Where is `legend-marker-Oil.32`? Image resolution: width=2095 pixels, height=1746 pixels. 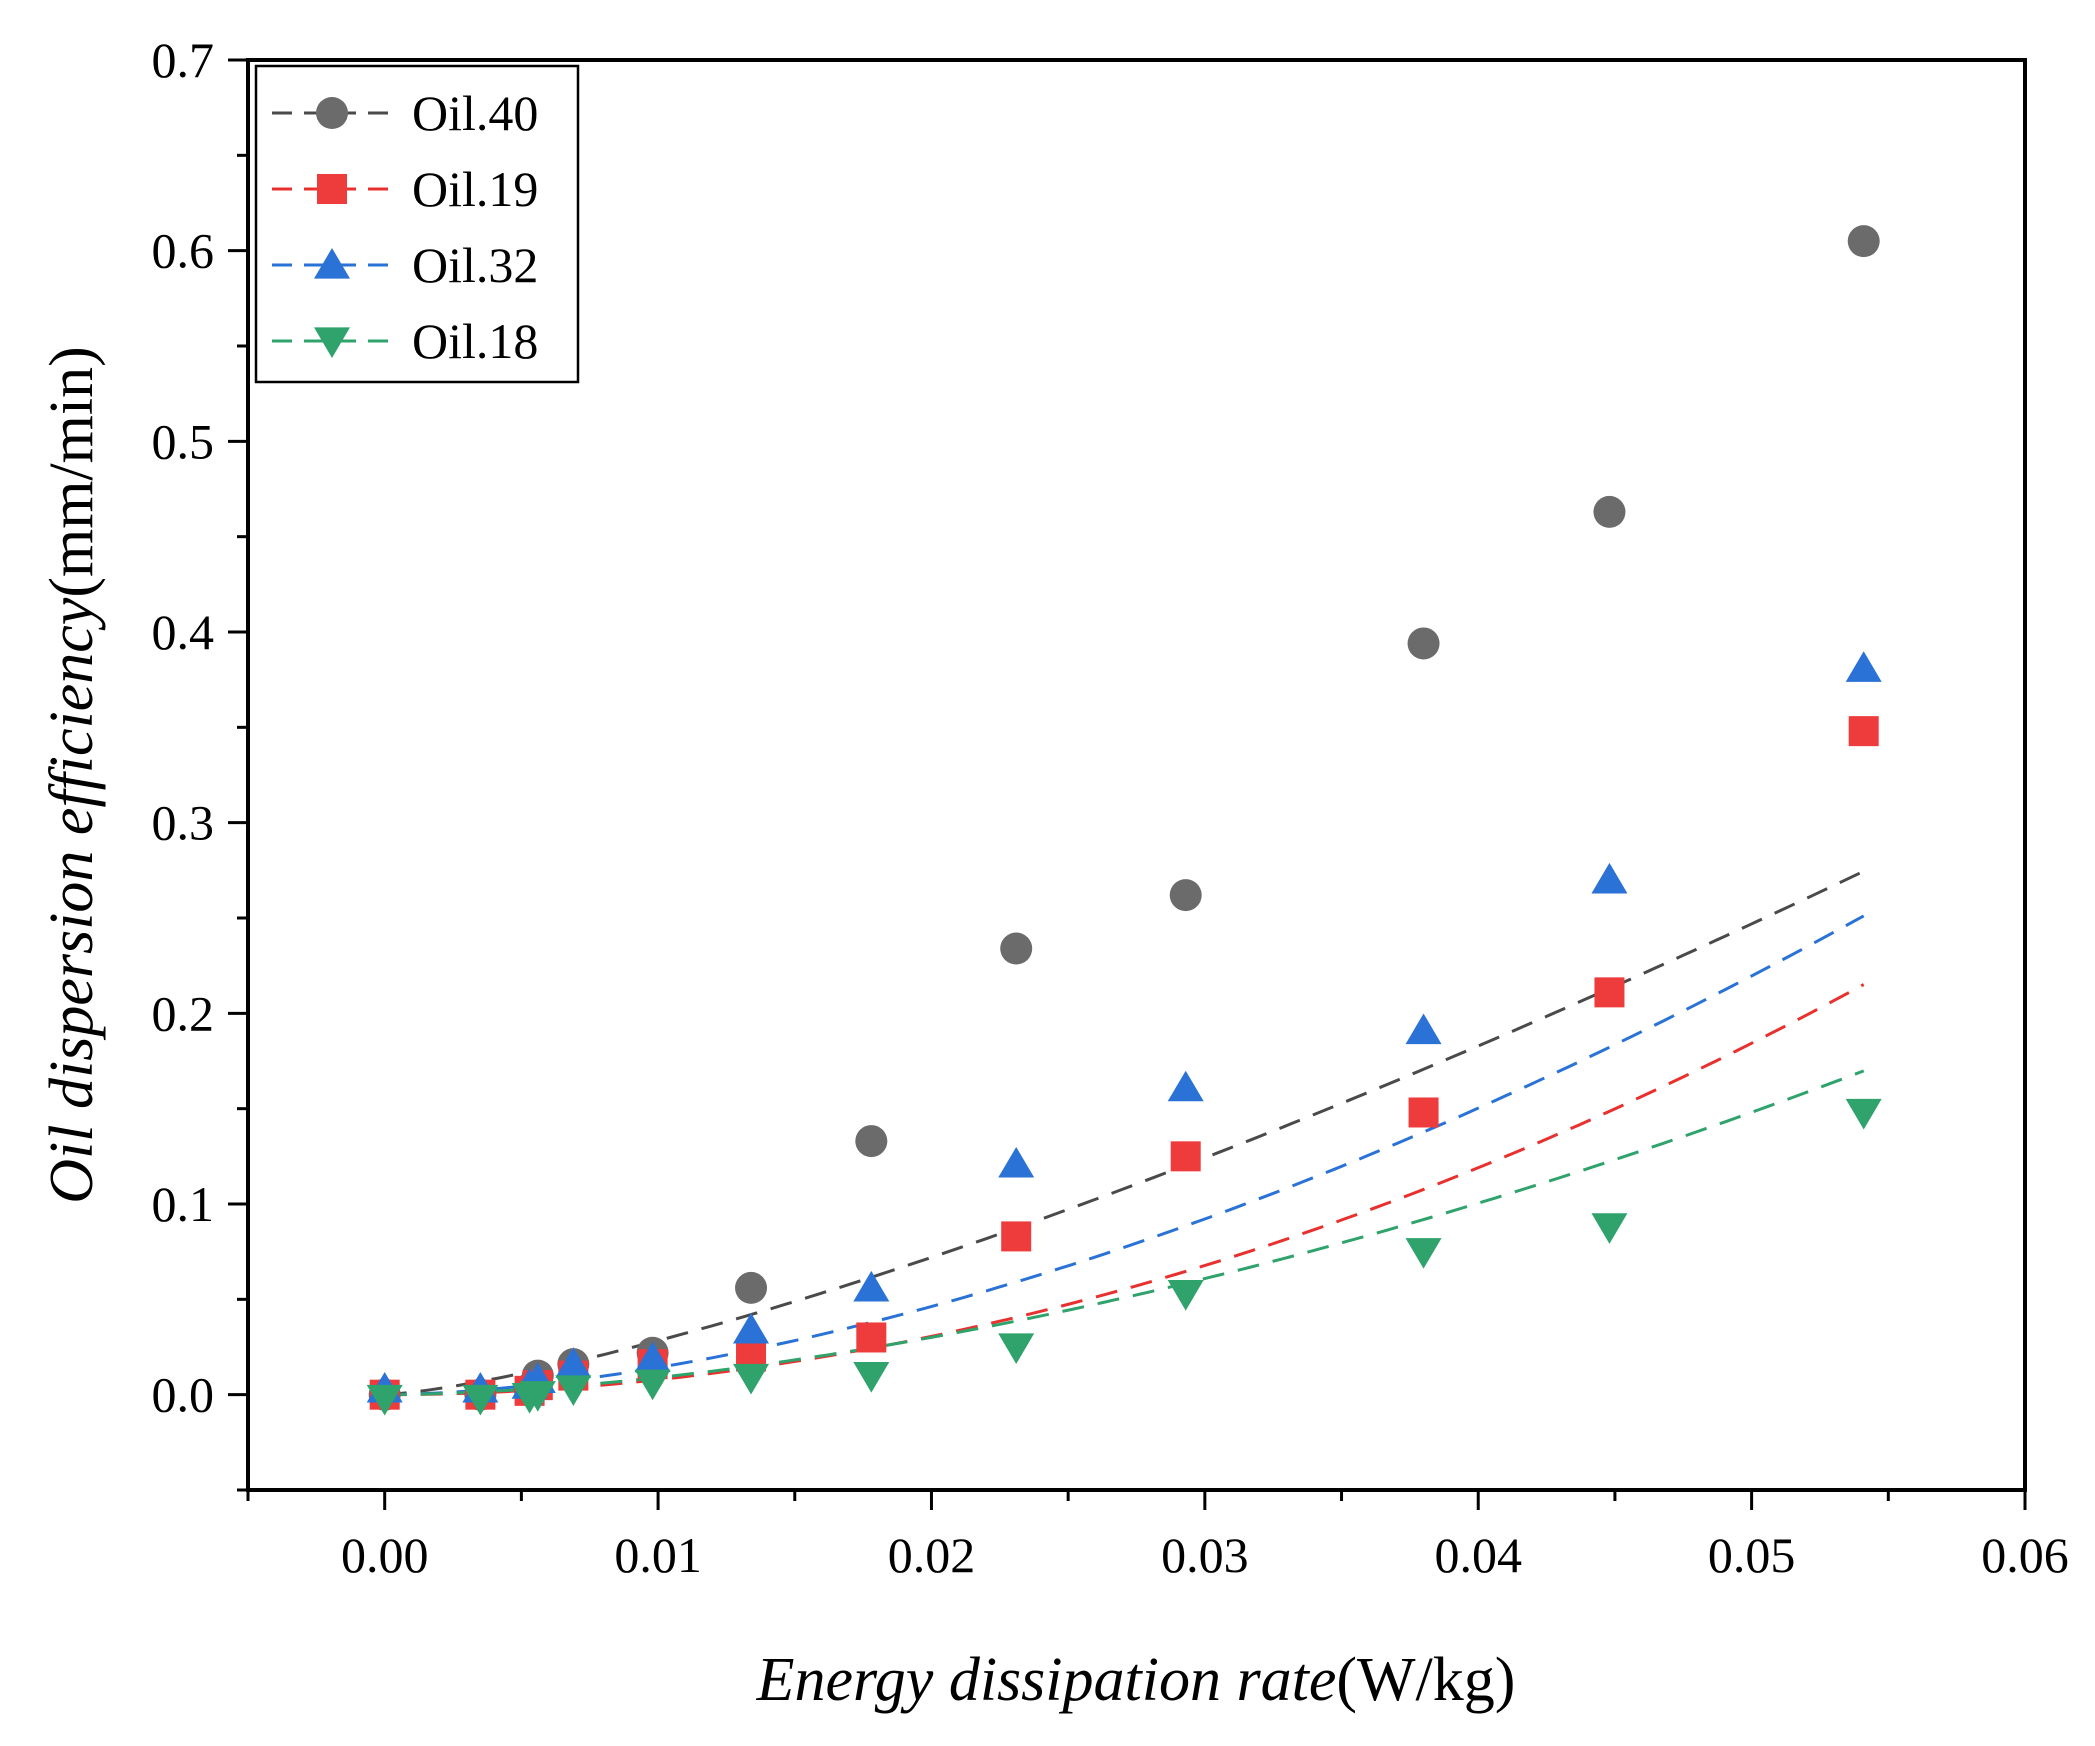
legend-marker-Oil.32 is located at coordinates (332, 263).